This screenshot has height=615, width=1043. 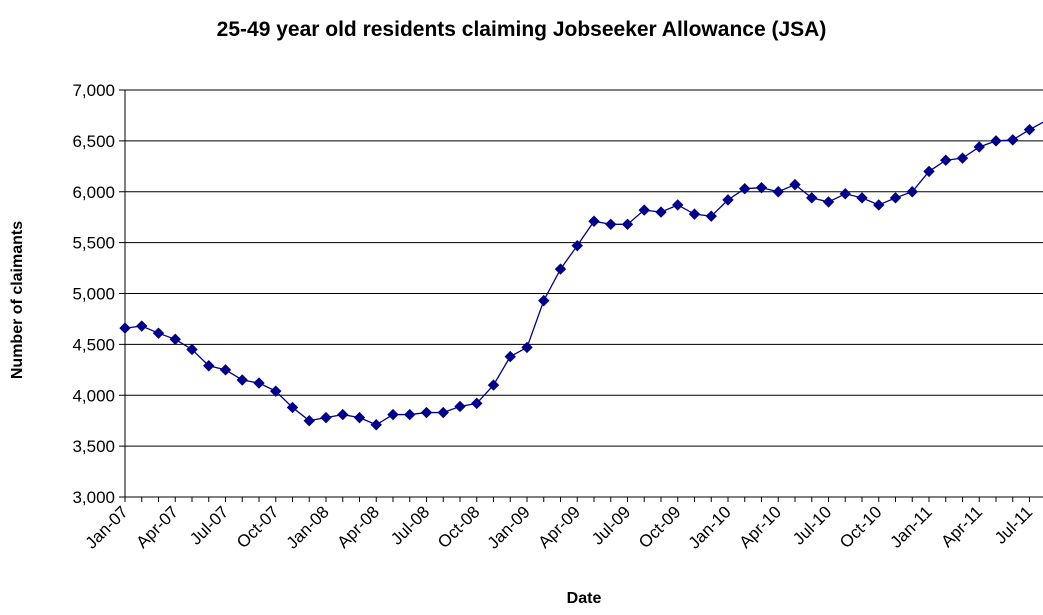 What do you see at coordinates (93, 497) in the screenshot?
I see `y-tick-label: 3,000` at bounding box center [93, 497].